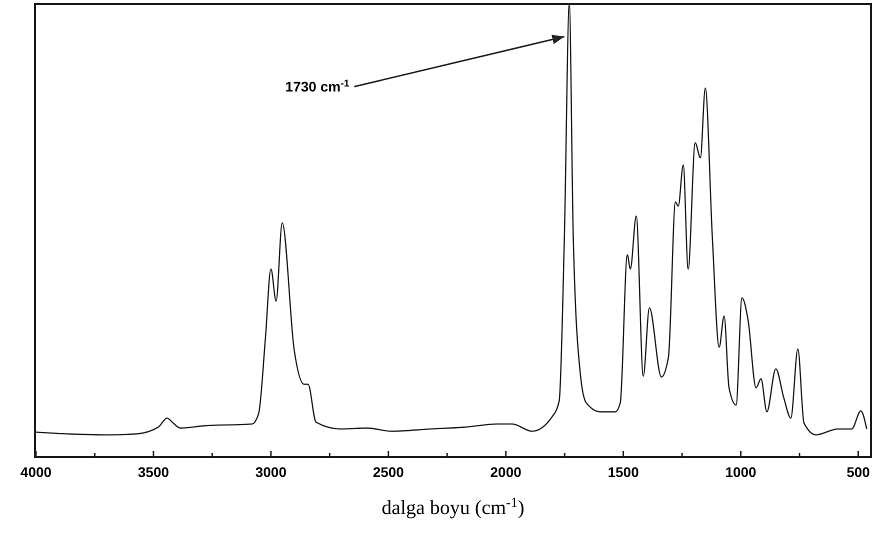 The height and width of the screenshot is (533, 873). Describe the element at coordinates (506, 472) in the screenshot. I see `x-tick-label: 2000` at that location.